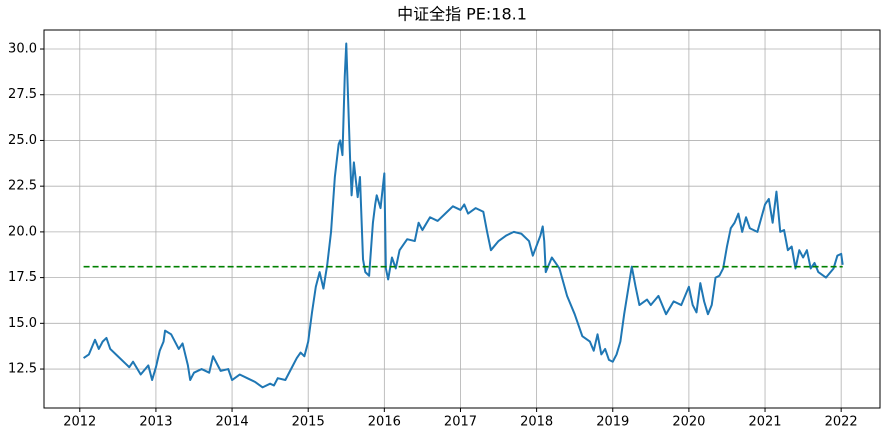 This screenshot has height=433, width=888. I want to click on x-tick-label: 2019, so click(612, 422).